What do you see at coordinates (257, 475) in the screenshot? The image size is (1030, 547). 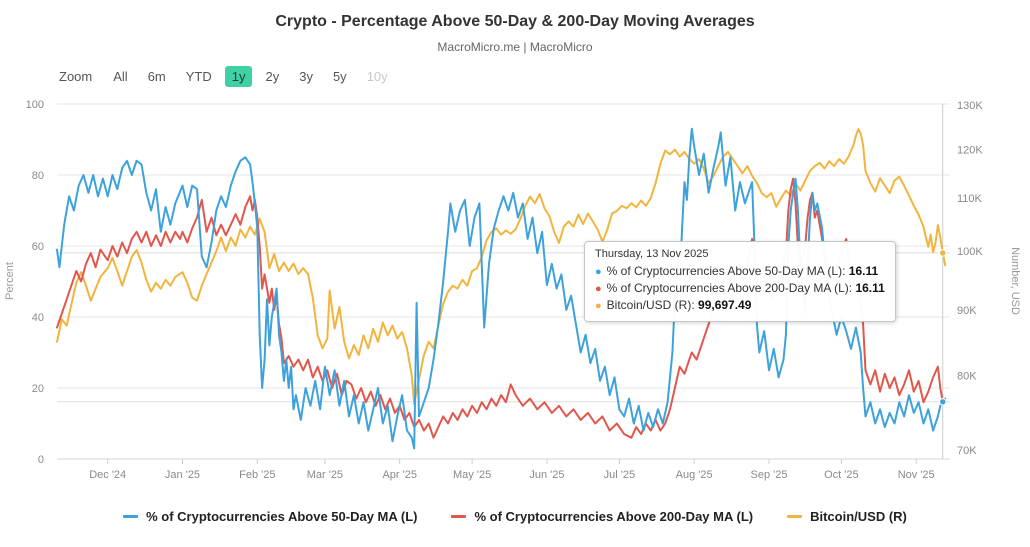 I see `x-tick-label: Feb '25` at bounding box center [257, 475].